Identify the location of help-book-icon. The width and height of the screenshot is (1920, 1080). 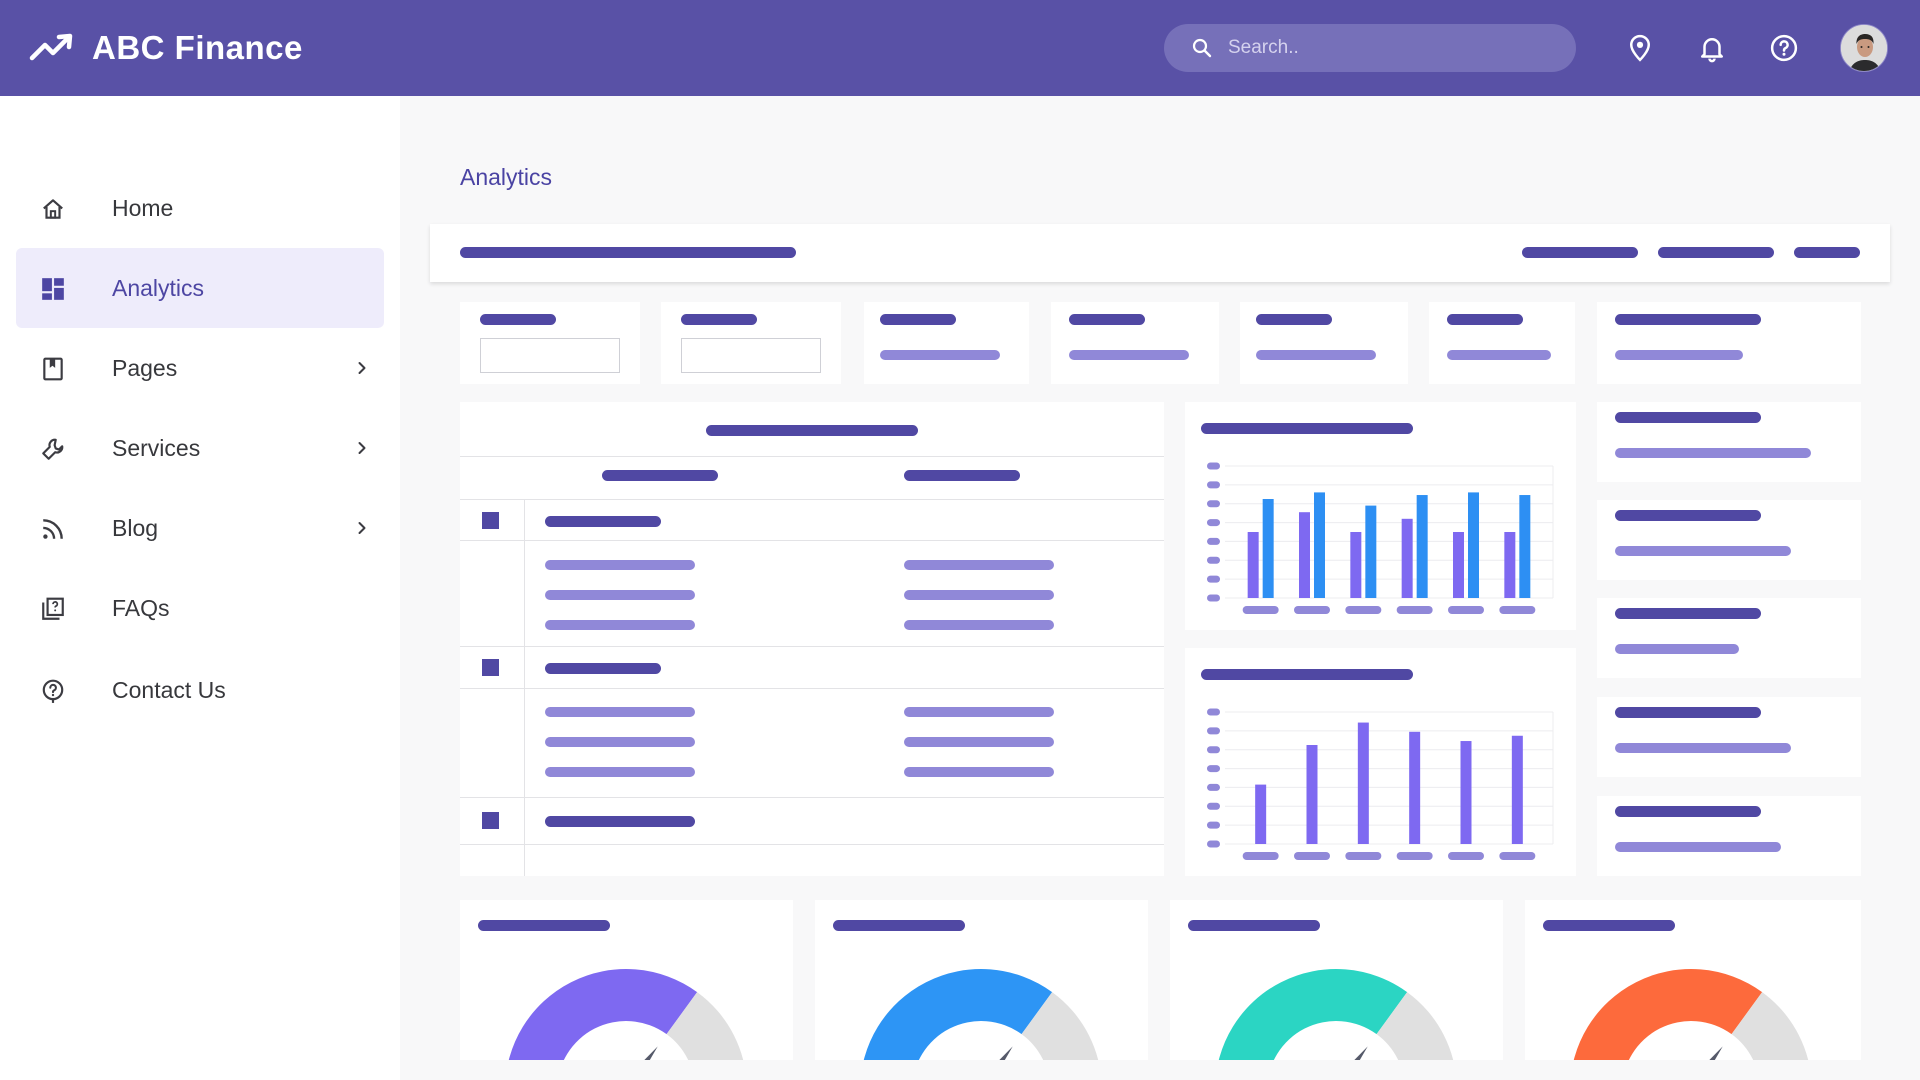
(53, 609).